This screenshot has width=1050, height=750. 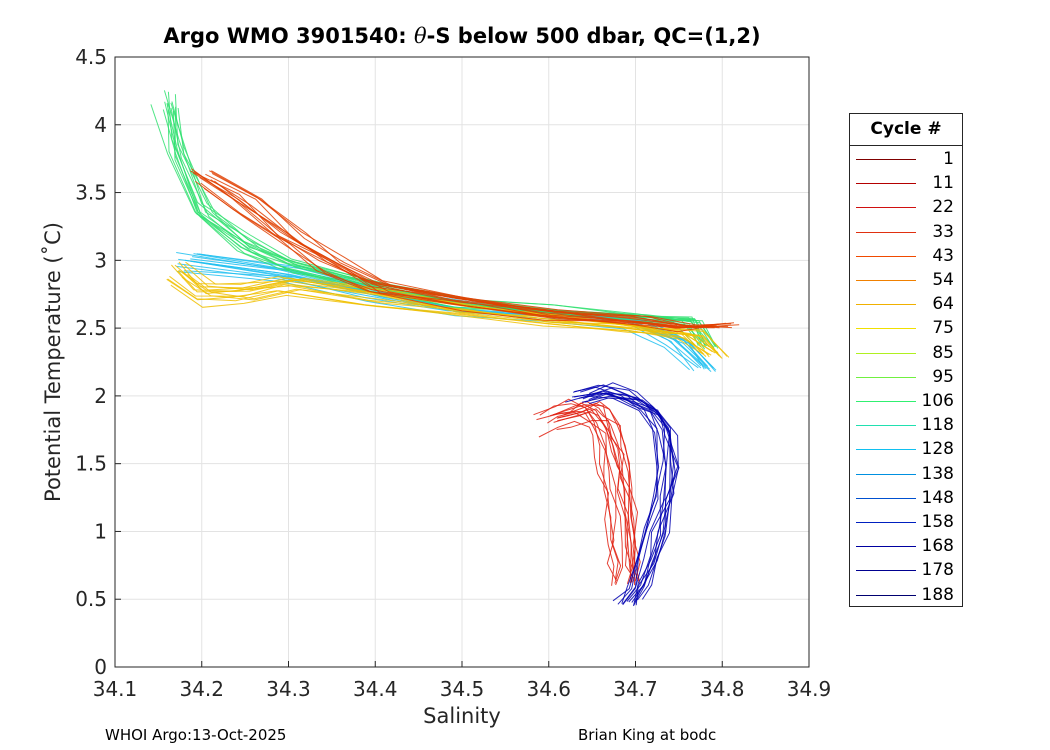 What do you see at coordinates (906, 401) in the screenshot?
I see `legend-entry: 106` at bounding box center [906, 401].